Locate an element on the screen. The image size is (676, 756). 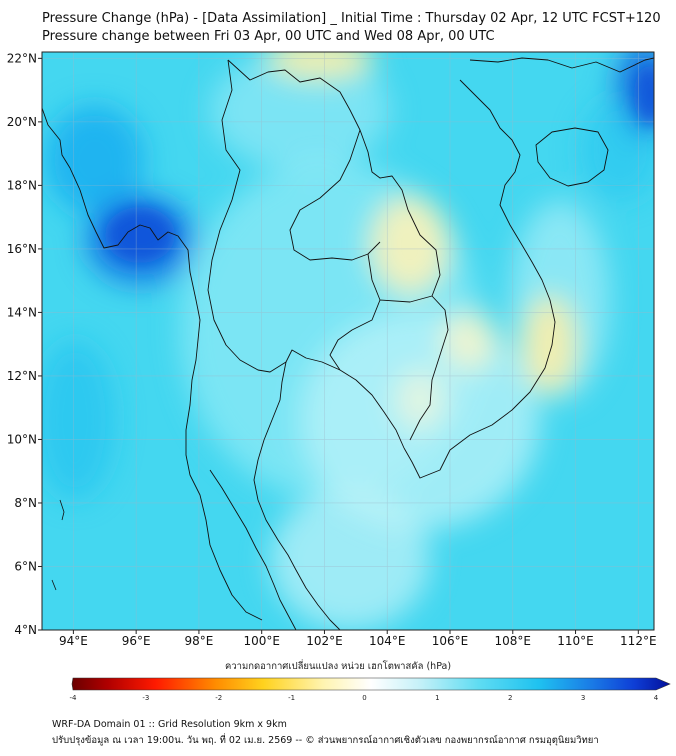
lat-tick-label: 18°N is located at coordinates (22, 185).